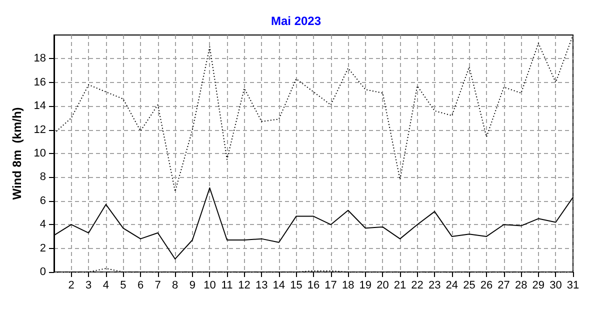 The image size is (592, 321). What do you see at coordinates (40, 154) in the screenshot?
I see `y-tick-label: 10` at bounding box center [40, 154].